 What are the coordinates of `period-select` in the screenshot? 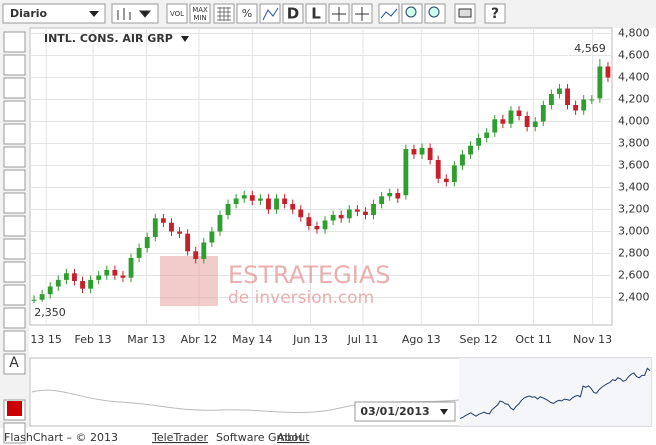 It's located at (54, 13).